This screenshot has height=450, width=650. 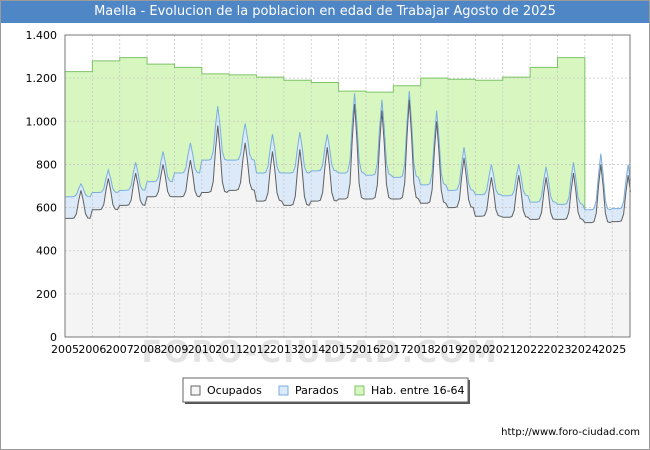 What do you see at coordinates (421, 349) in the screenshot?
I see `x-tick-label: 2018` at bounding box center [421, 349].